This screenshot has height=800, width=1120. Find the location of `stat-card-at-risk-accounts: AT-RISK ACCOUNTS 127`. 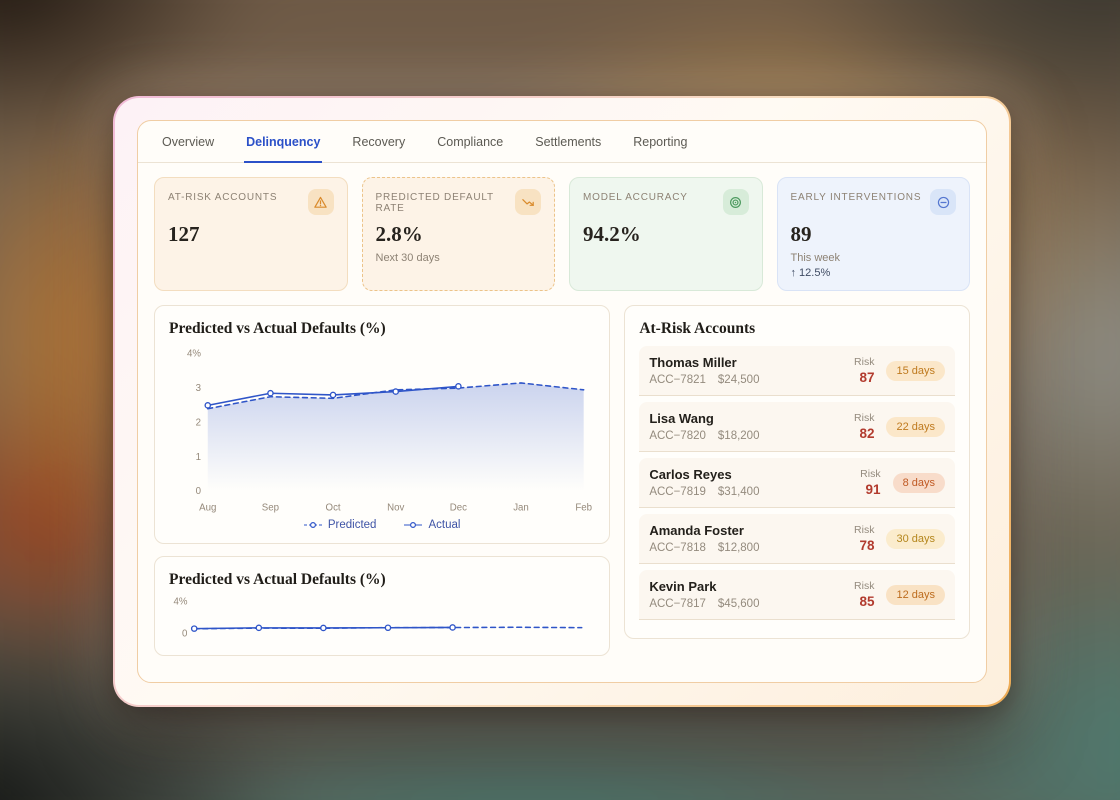

stat-card-at-risk-accounts: AT-RISK ACCOUNTS 127 is located at coordinates (251, 234).